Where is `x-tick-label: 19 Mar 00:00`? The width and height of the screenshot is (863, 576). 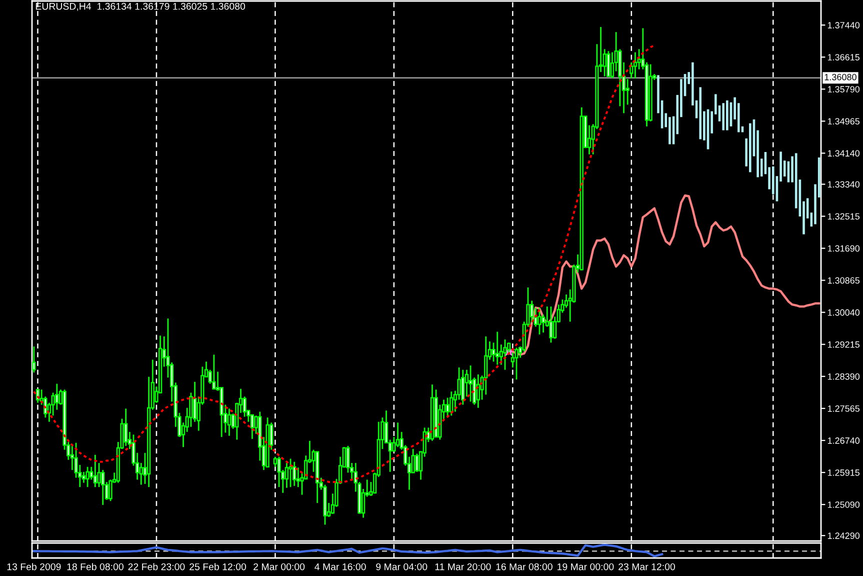
x-tick-label: 19 Mar 00:00 is located at coordinates (586, 566).